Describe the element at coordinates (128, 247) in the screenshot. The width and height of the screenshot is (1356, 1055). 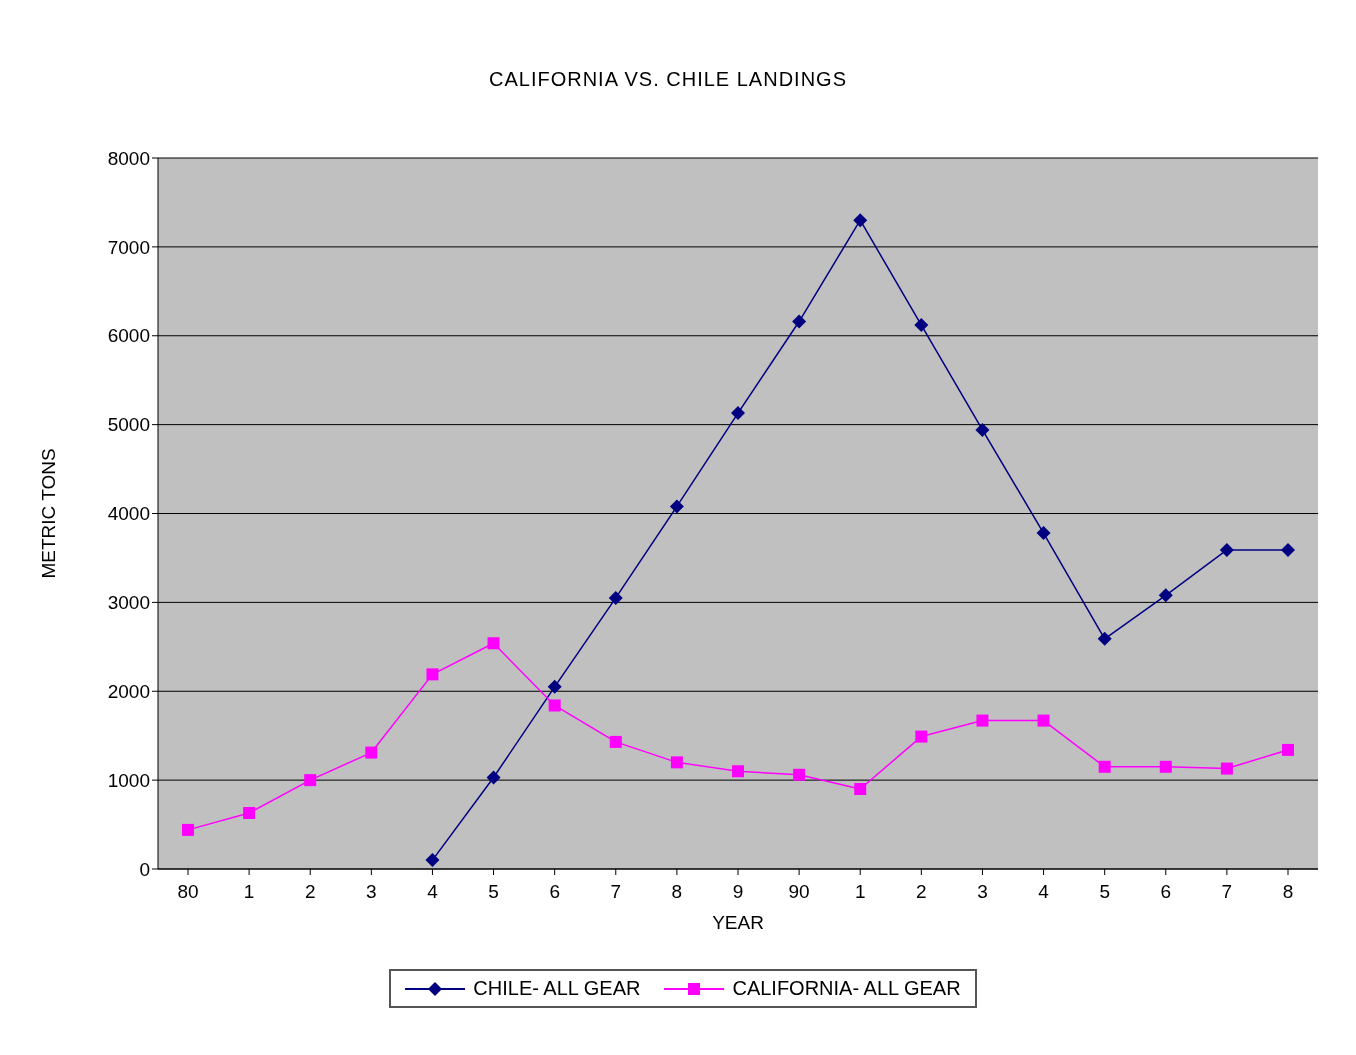
I see `y-tick-label: 7000` at that location.